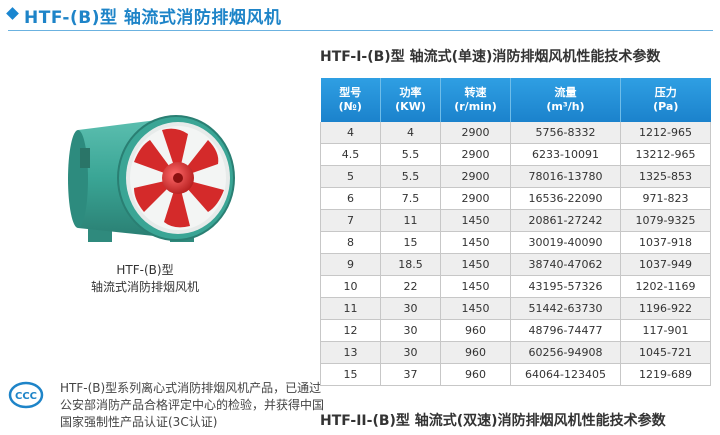 This screenshot has width=720, height=435. Describe the element at coordinates (192, 405) in the screenshot. I see `description-line: 公安部消防产品合格评定中心的检验，并获得中国` at that location.